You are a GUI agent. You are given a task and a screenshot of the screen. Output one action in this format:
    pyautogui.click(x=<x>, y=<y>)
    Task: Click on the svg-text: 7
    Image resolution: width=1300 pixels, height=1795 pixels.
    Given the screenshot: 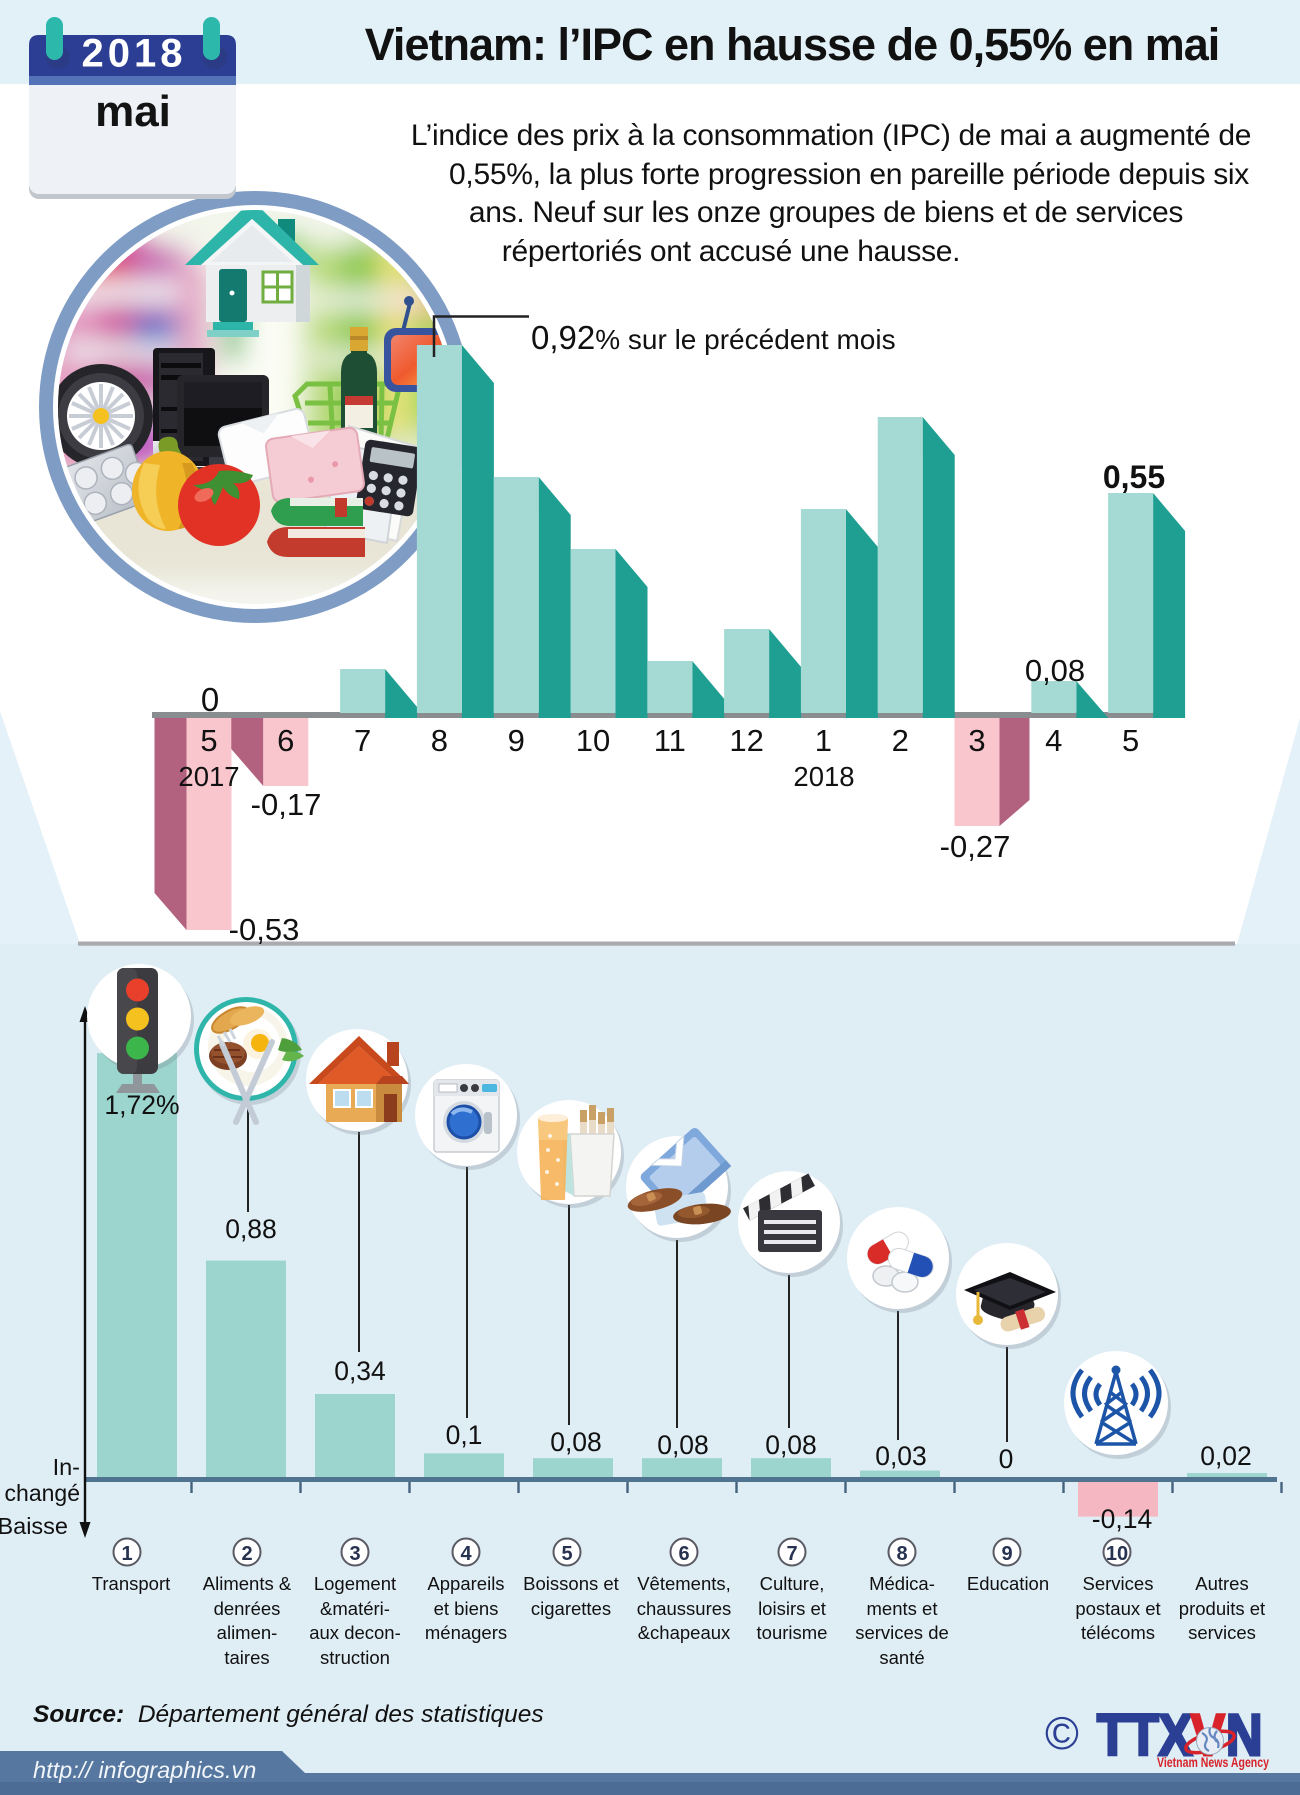 What is the action you would take?
    pyautogui.click(x=791, y=1554)
    